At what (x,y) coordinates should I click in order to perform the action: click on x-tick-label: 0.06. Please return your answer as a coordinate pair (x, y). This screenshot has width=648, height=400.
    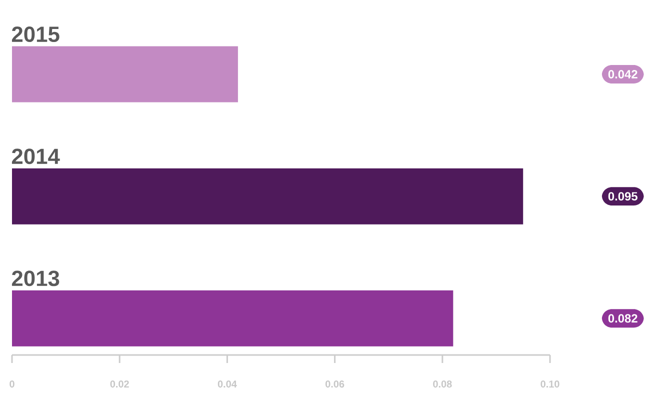
    Looking at the image, I should click on (335, 384).